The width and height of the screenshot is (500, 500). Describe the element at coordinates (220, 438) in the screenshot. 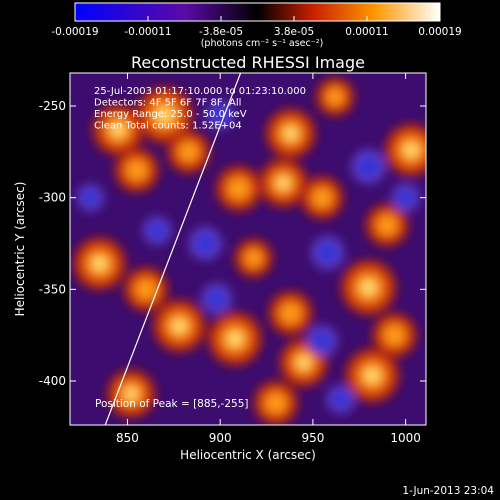

I see `x-tick-label: 900` at that location.